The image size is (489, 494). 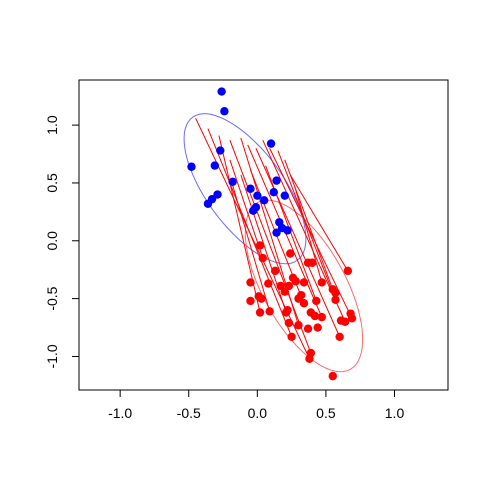 I want to click on x-tick-label: 0.5, so click(x=326, y=413).